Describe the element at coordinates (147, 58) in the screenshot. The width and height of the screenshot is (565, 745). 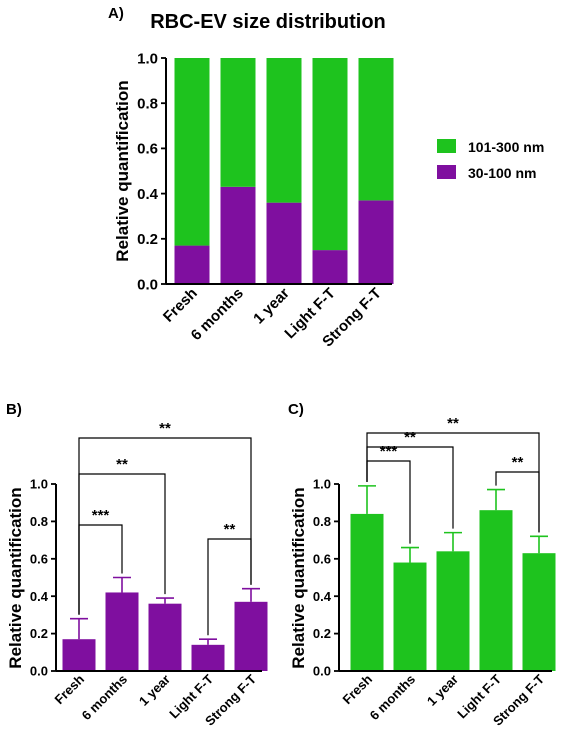
I see `panel-a-ytick-label-5: 1.0` at that location.